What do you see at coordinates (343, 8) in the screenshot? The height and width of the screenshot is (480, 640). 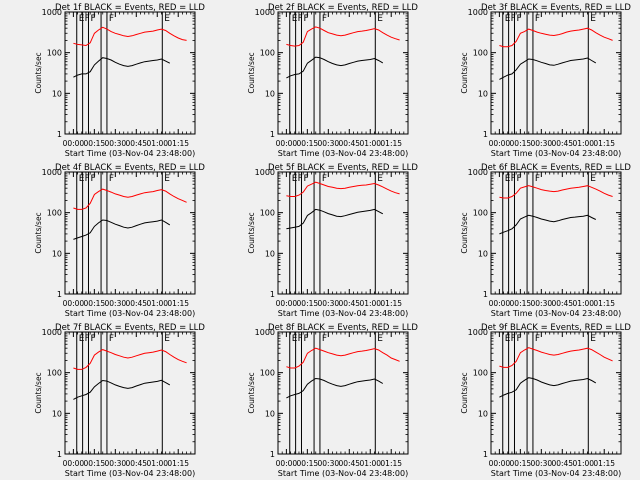 I see `panel-title: Det 2f BLACK = Events, RED = LLD` at bounding box center [343, 8].